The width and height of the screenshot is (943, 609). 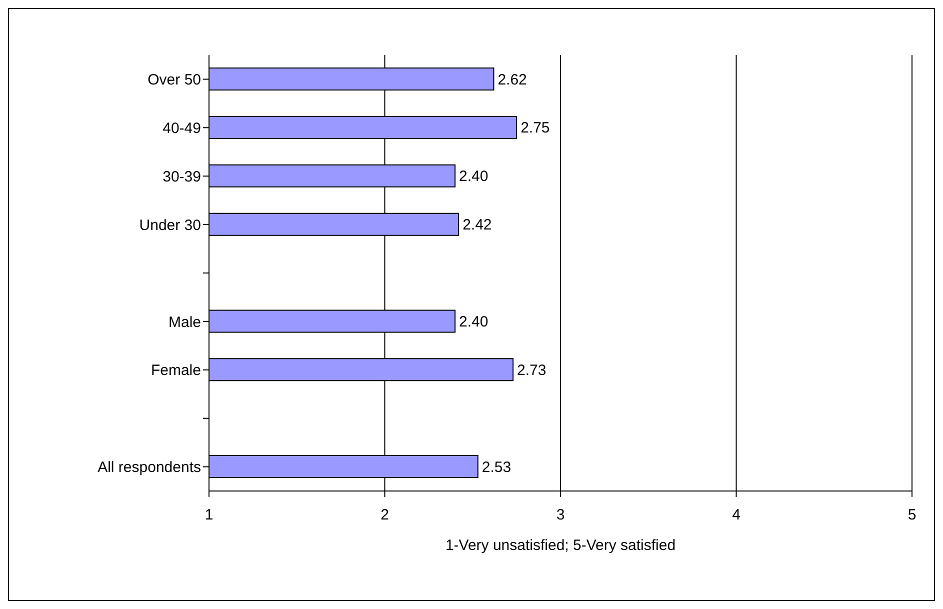 What do you see at coordinates (174, 80) in the screenshot?
I see `y-tick-label: Over 50` at bounding box center [174, 80].